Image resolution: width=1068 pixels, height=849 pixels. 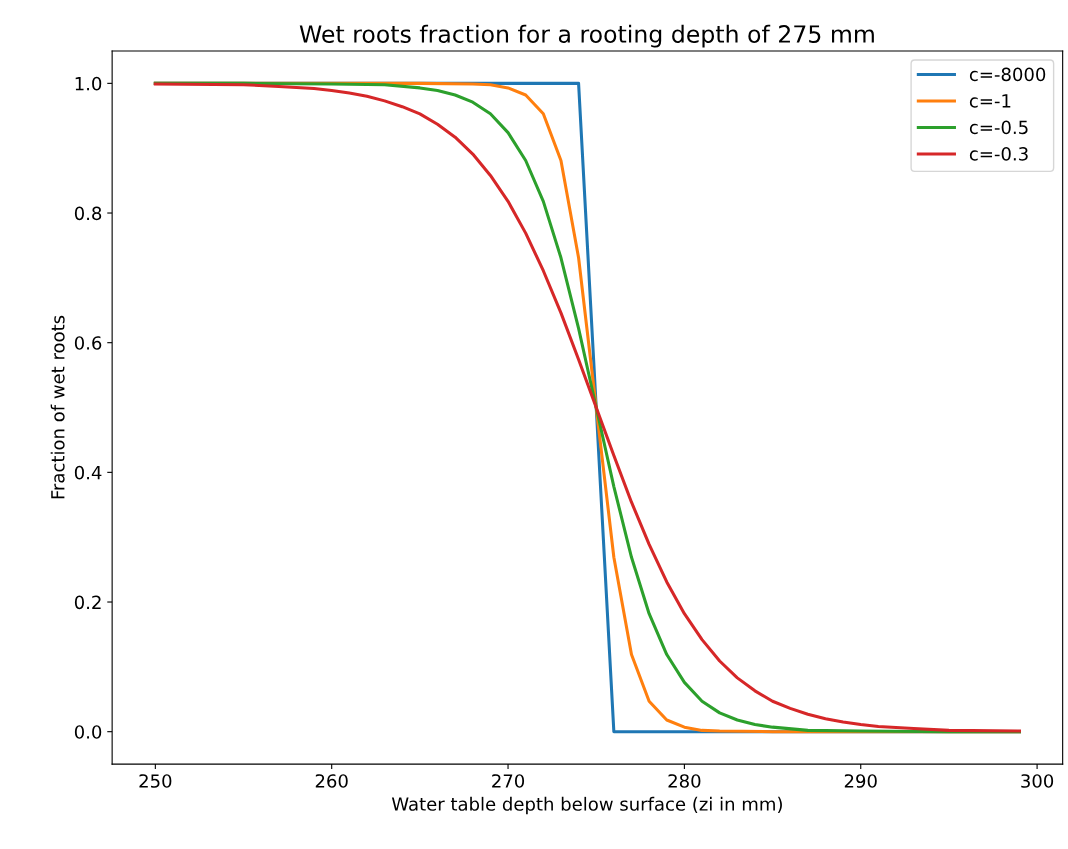 What do you see at coordinates (155, 781) in the screenshot?
I see `x-tick-label: 250` at bounding box center [155, 781].